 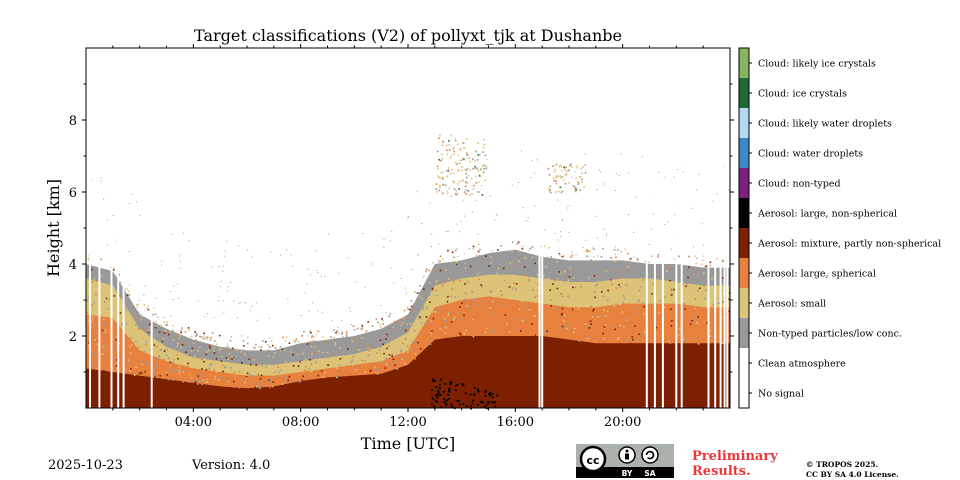 What do you see at coordinates (193, 422) in the screenshot?
I see `x-tick-label: 04:00` at bounding box center [193, 422].